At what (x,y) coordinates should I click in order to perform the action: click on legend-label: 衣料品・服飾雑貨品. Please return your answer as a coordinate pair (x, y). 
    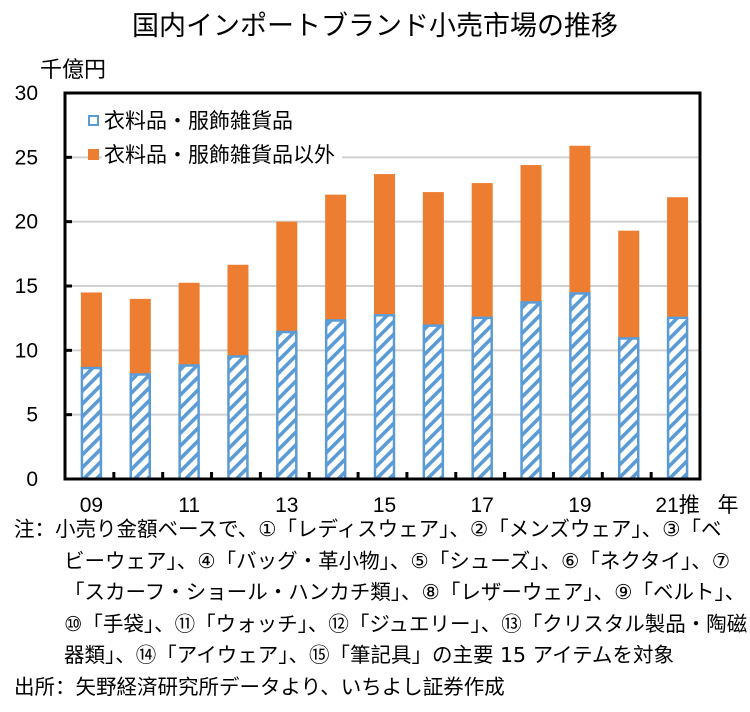
    Looking at the image, I should click on (198, 121).